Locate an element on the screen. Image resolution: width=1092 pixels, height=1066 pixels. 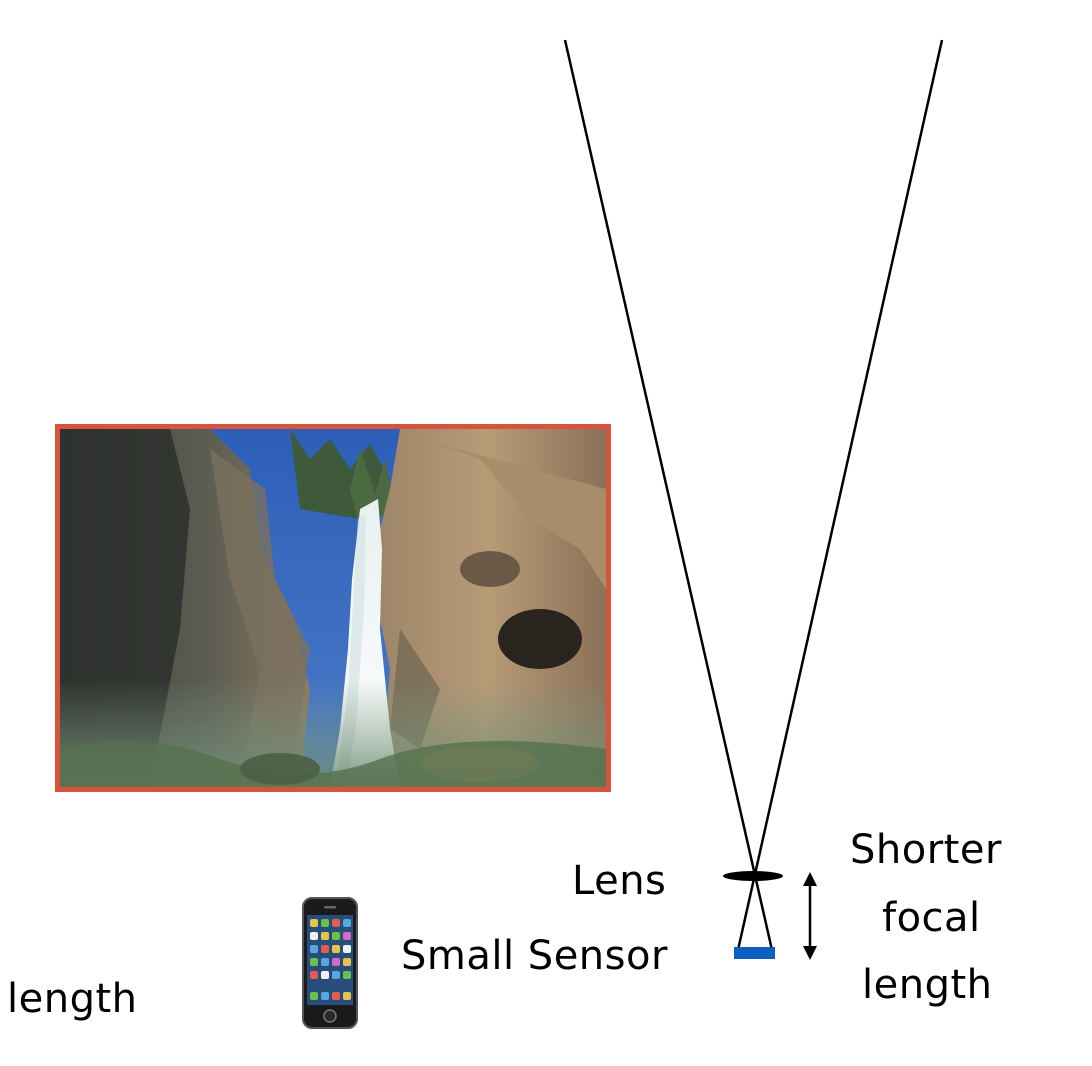
lens-shape is located at coordinates (753, 876).